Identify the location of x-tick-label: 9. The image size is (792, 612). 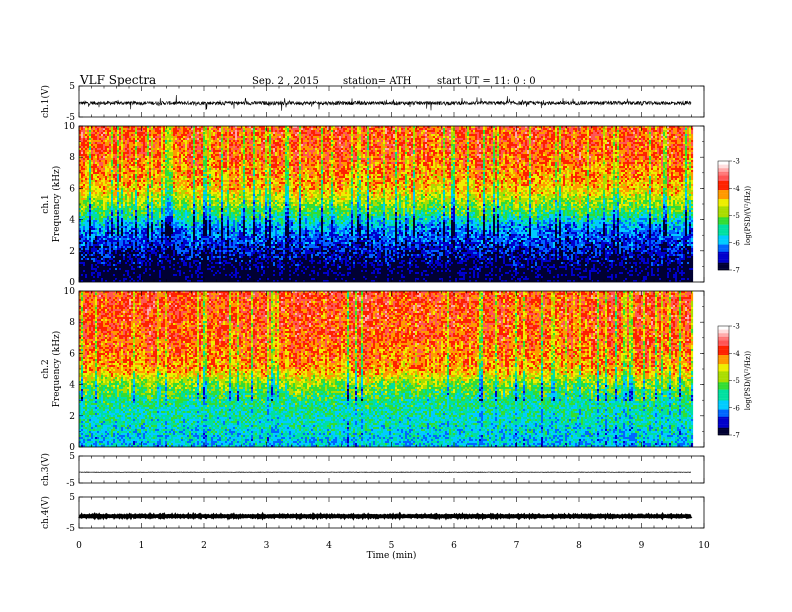
(642, 546).